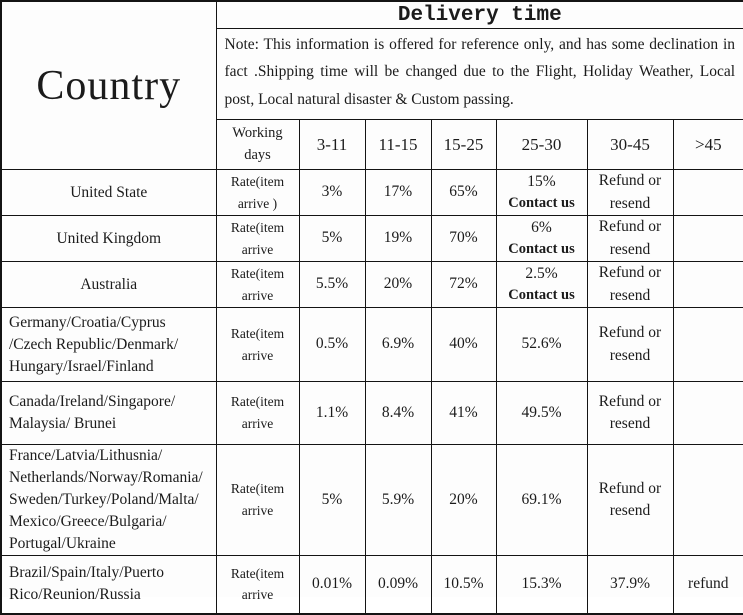 The height and width of the screenshot is (615, 743). I want to click on value-cell: 0.09%, so click(398, 585).